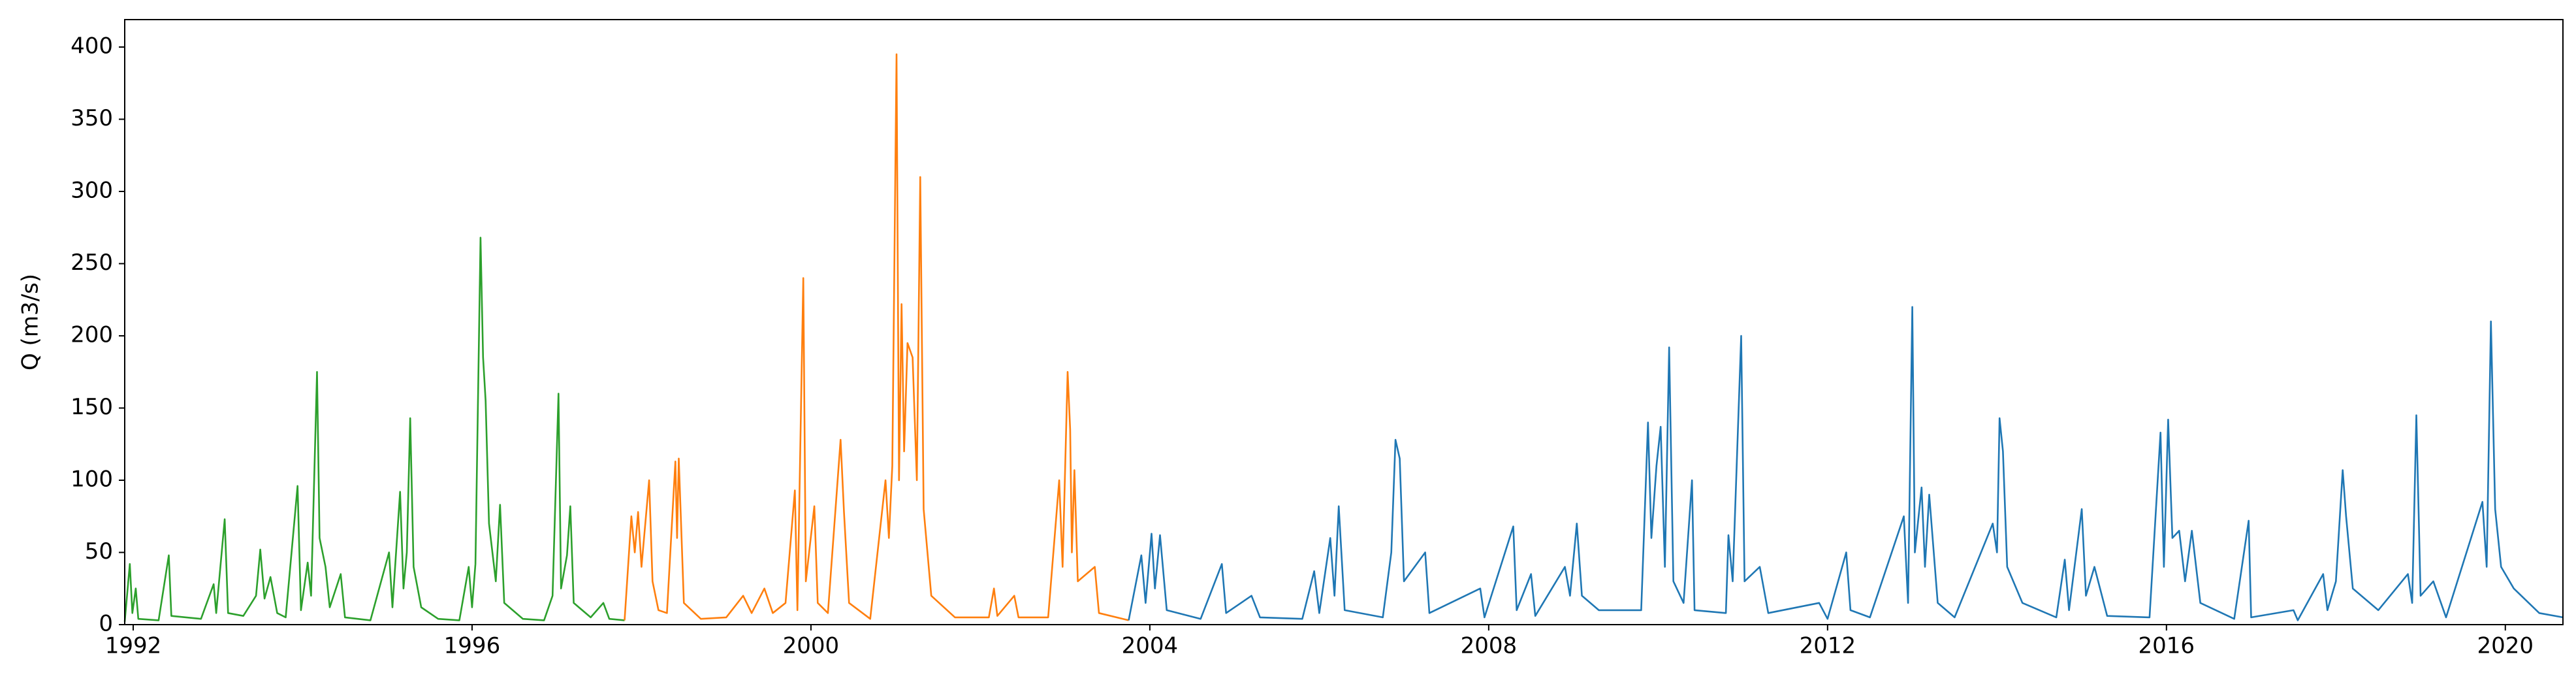  What do you see at coordinates (92, 190) in the screenshot?
I see `y-tick-label: 300` at bounding box center [92, 190].